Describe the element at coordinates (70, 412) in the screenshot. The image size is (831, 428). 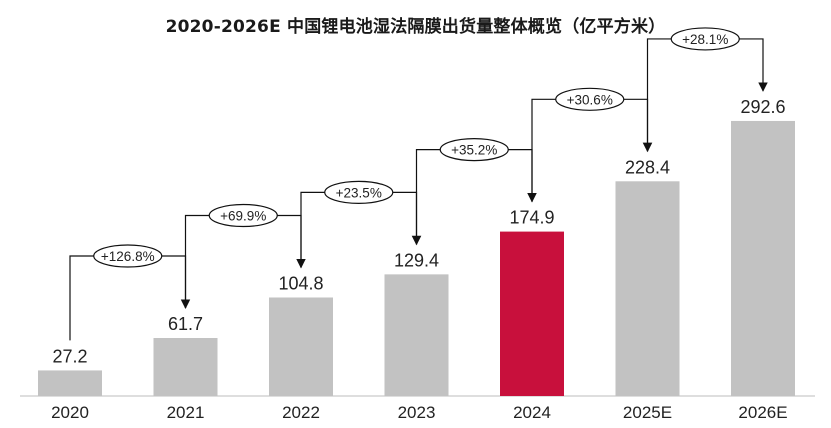
I see `category-label-2020: 2020` at that location.